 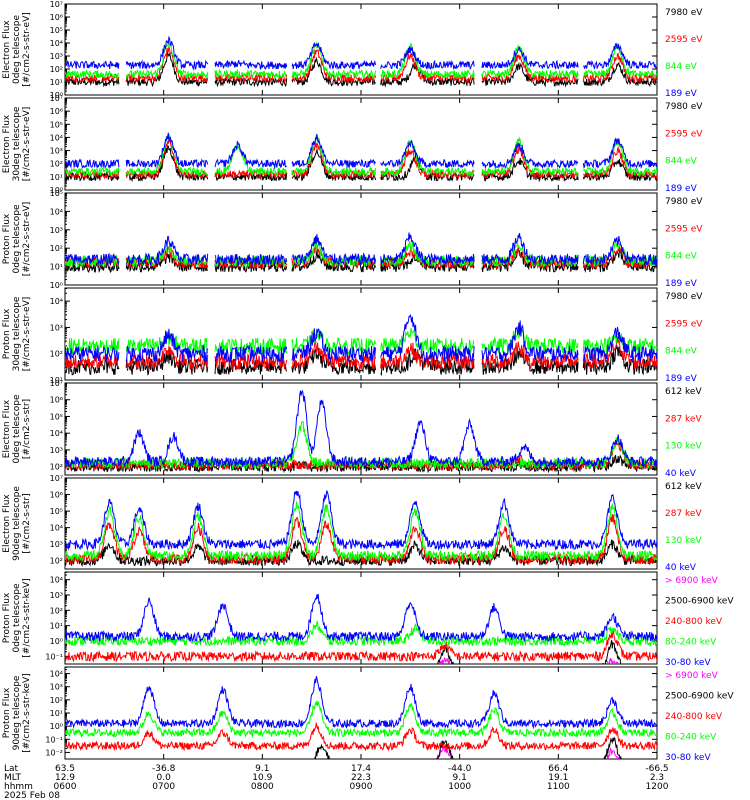 What do you see at coordinates (558, 778) in the screenshot?
I see `x-tick-label: 19.1` at bounding box center [558, 778].